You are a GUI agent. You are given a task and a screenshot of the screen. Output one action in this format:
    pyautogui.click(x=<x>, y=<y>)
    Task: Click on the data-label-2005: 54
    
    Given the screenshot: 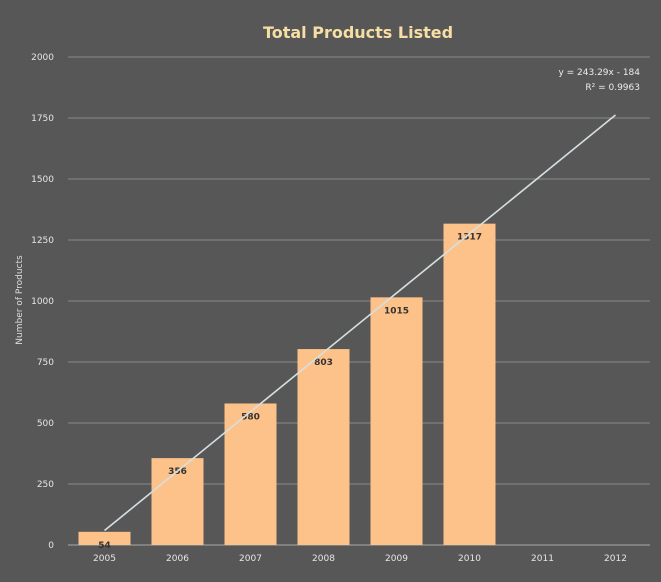 What is the action you would take?
    pyautogui.click(x=104, y=546)
    